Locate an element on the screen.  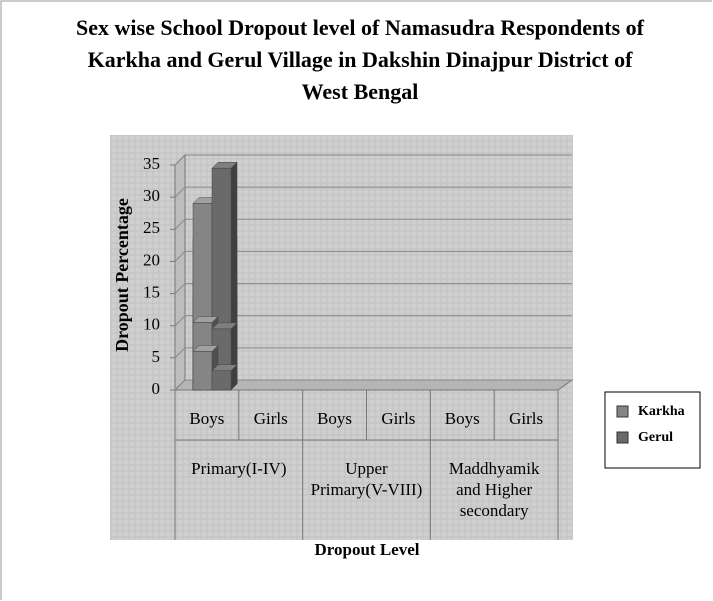
y-axis-title: Dropout Percentage is located at coordinates (122, 275).